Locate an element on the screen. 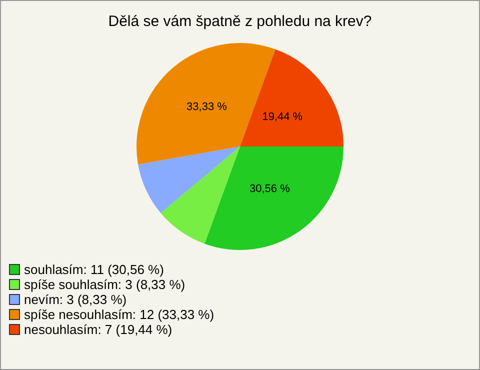 The width and height of the screenshot is (480, 370). legend-label: nesouhlasím: 7 (19,44 %) is located at coordinates (98, 329).